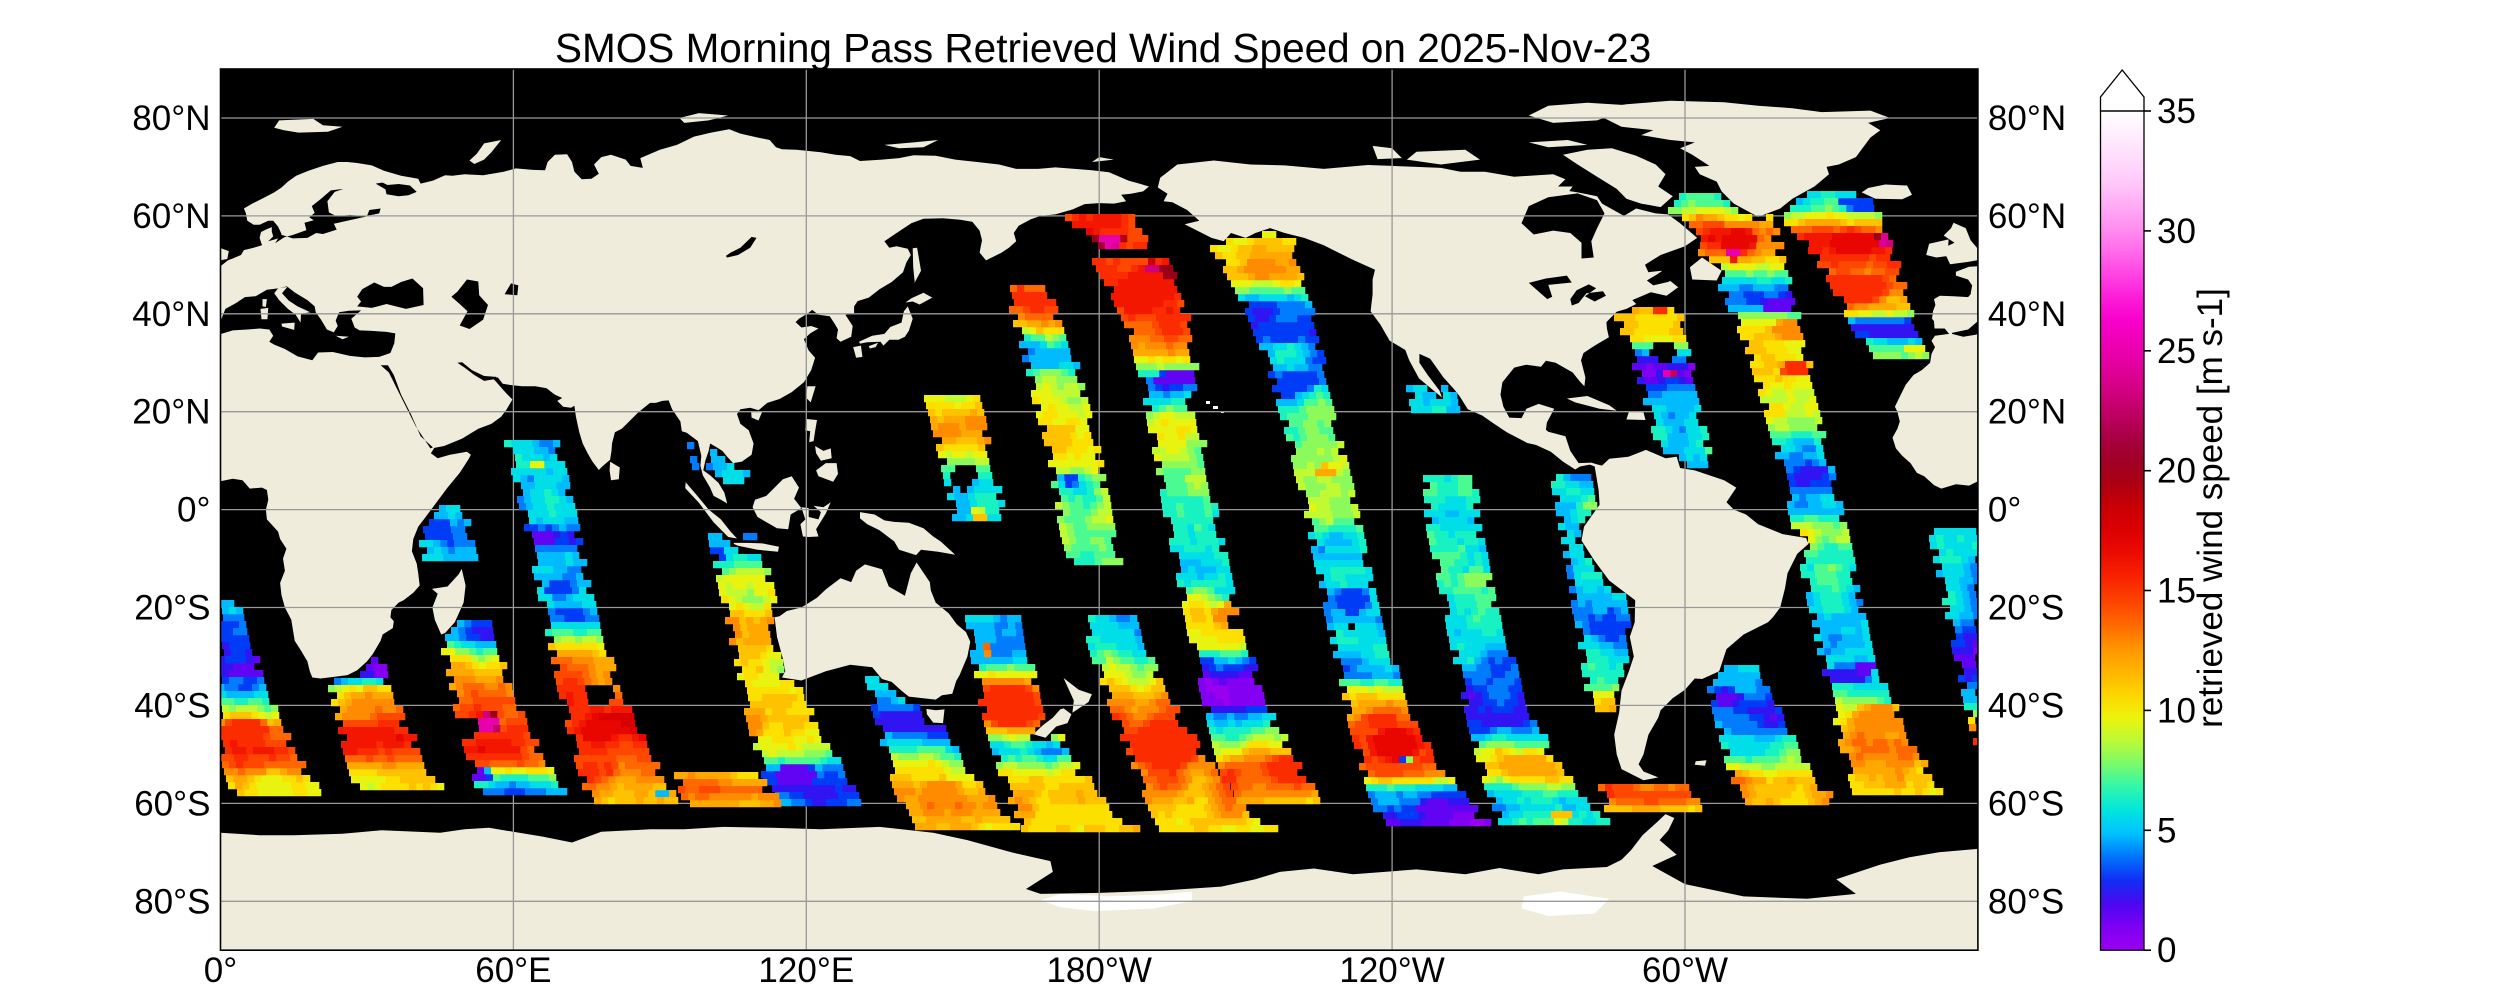 The width and height of the screenshot is (2500, 1000). Describe the element at coordinates (2210, 508) in the screenshot. I see `svg-text: retrieved wind speed [m s-1]` at that location.